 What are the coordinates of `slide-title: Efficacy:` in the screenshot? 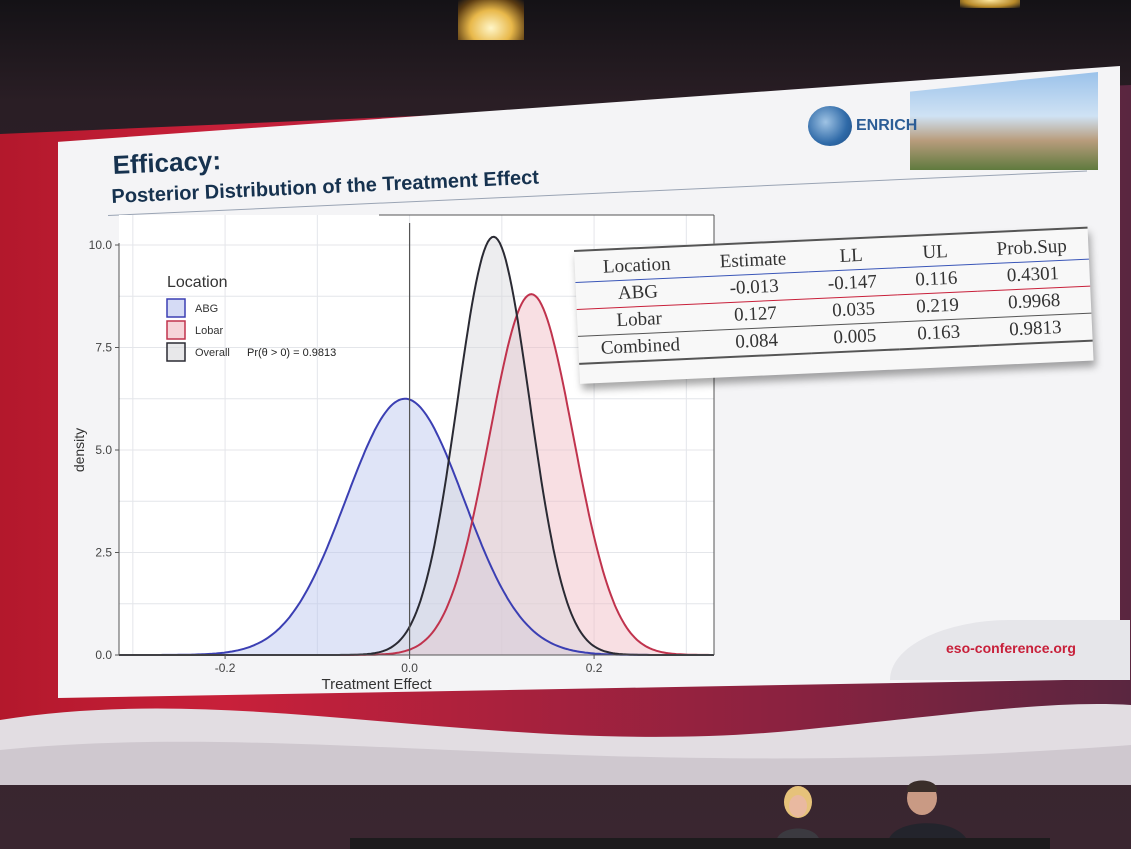 It's located at (167, 162).